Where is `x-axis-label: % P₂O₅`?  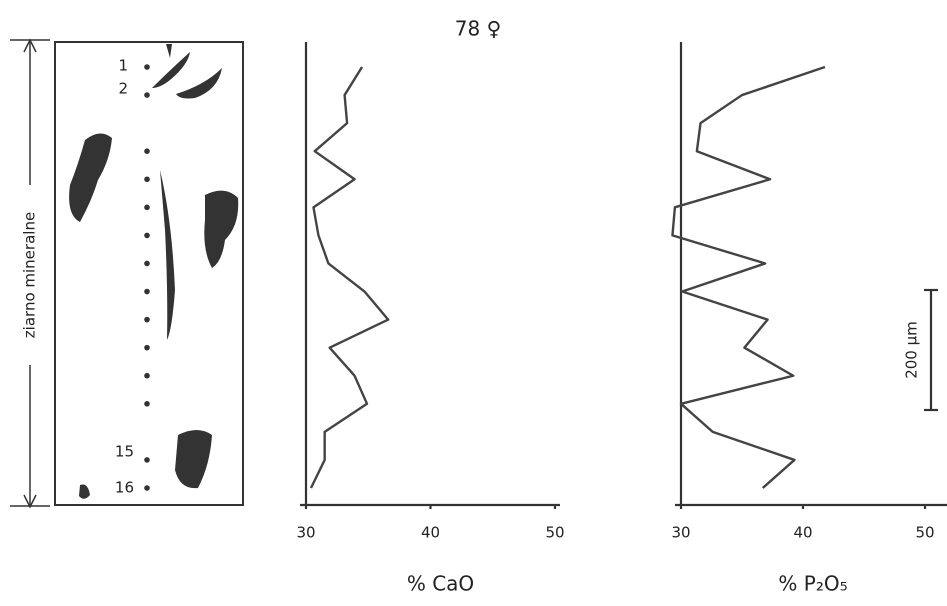
x-axis-label: % P₂O₅ is located at coordinates (812, 584).